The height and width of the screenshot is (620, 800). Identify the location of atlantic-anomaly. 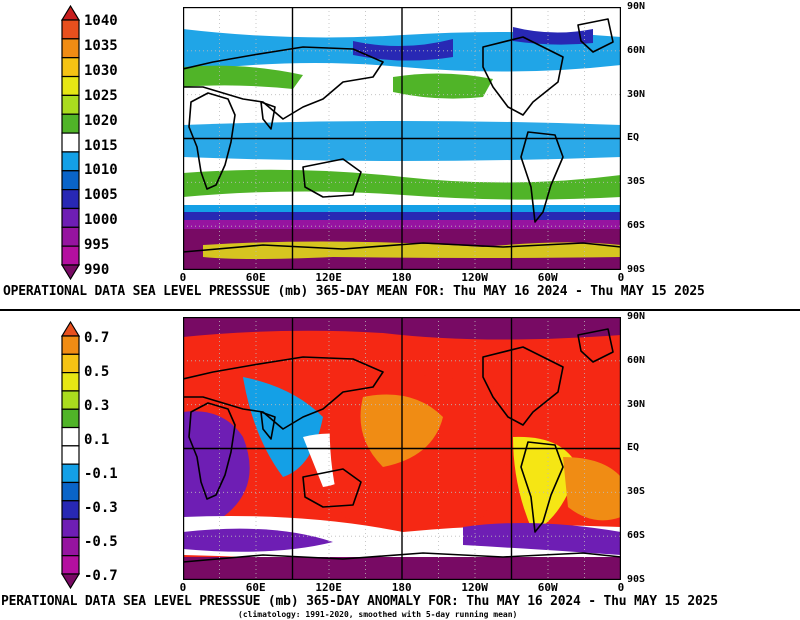
(592, 489).